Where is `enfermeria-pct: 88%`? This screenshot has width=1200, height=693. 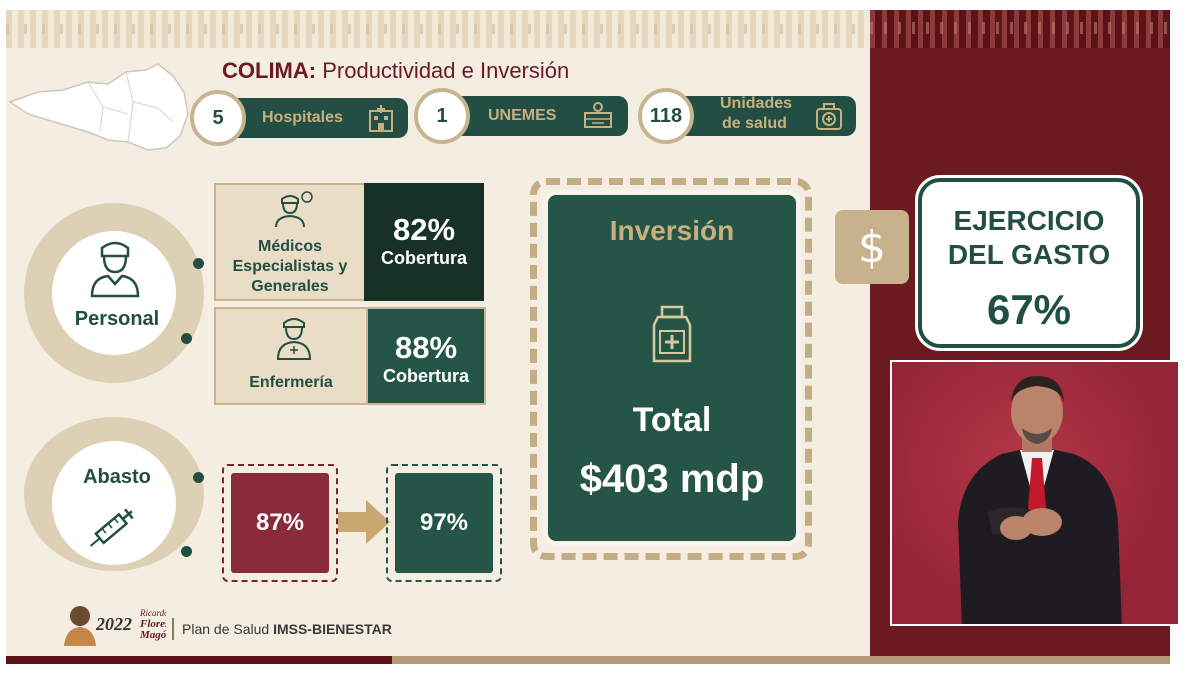 enfermeria-pct: 88% is located at coordinates (426, 347).